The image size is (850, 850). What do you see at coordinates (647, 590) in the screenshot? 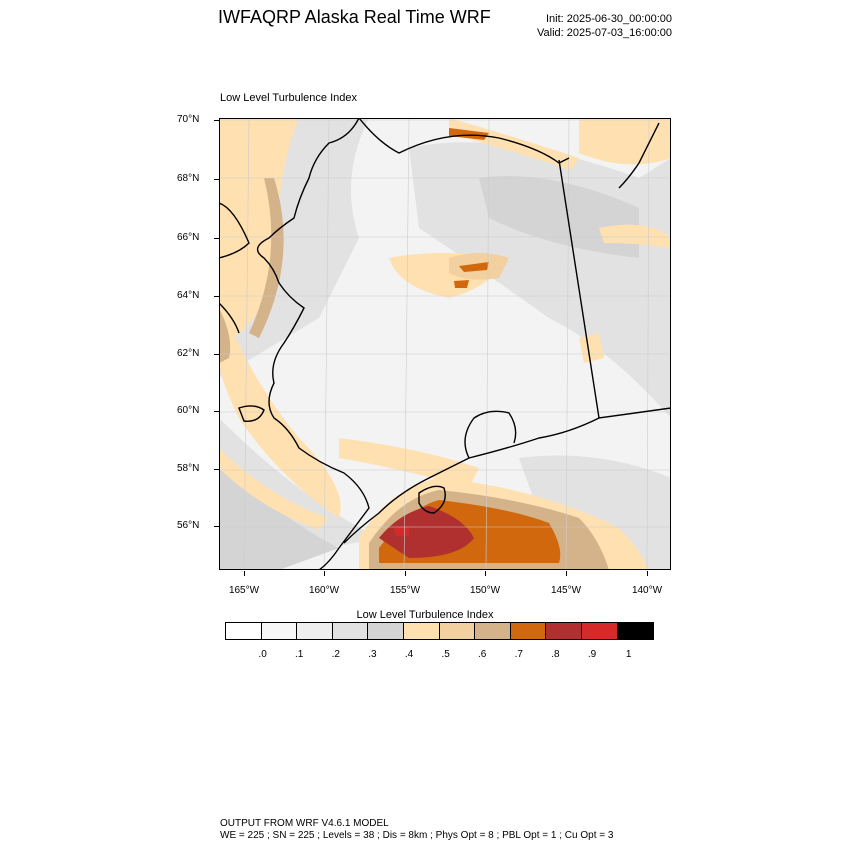
I see `lon-label-140: 140°W` at bounding box center [647, 590].